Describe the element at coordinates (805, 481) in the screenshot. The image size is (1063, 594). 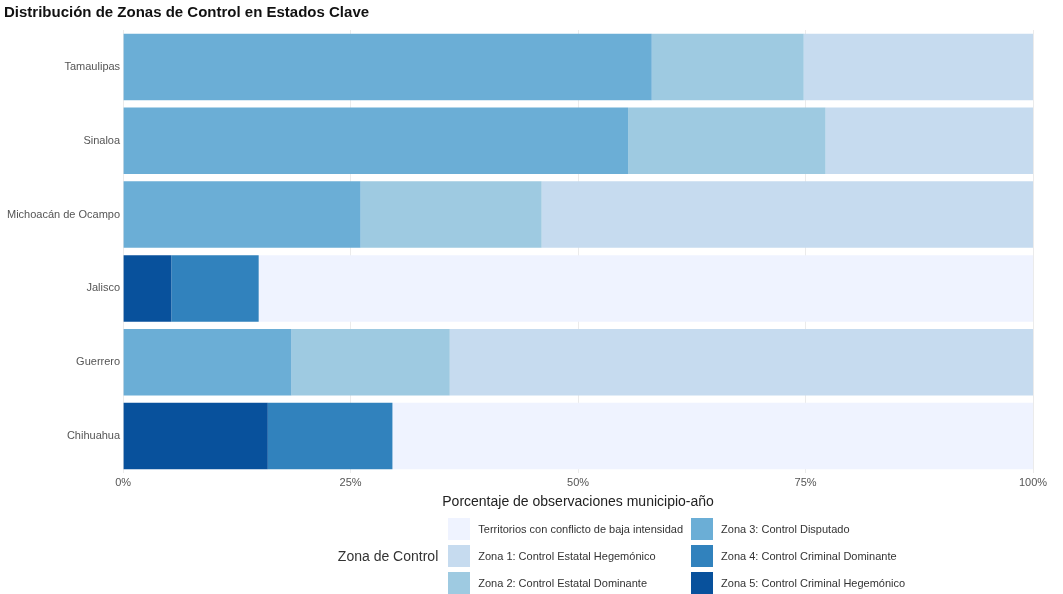
I see `x-tick-label: 75%` at that location.